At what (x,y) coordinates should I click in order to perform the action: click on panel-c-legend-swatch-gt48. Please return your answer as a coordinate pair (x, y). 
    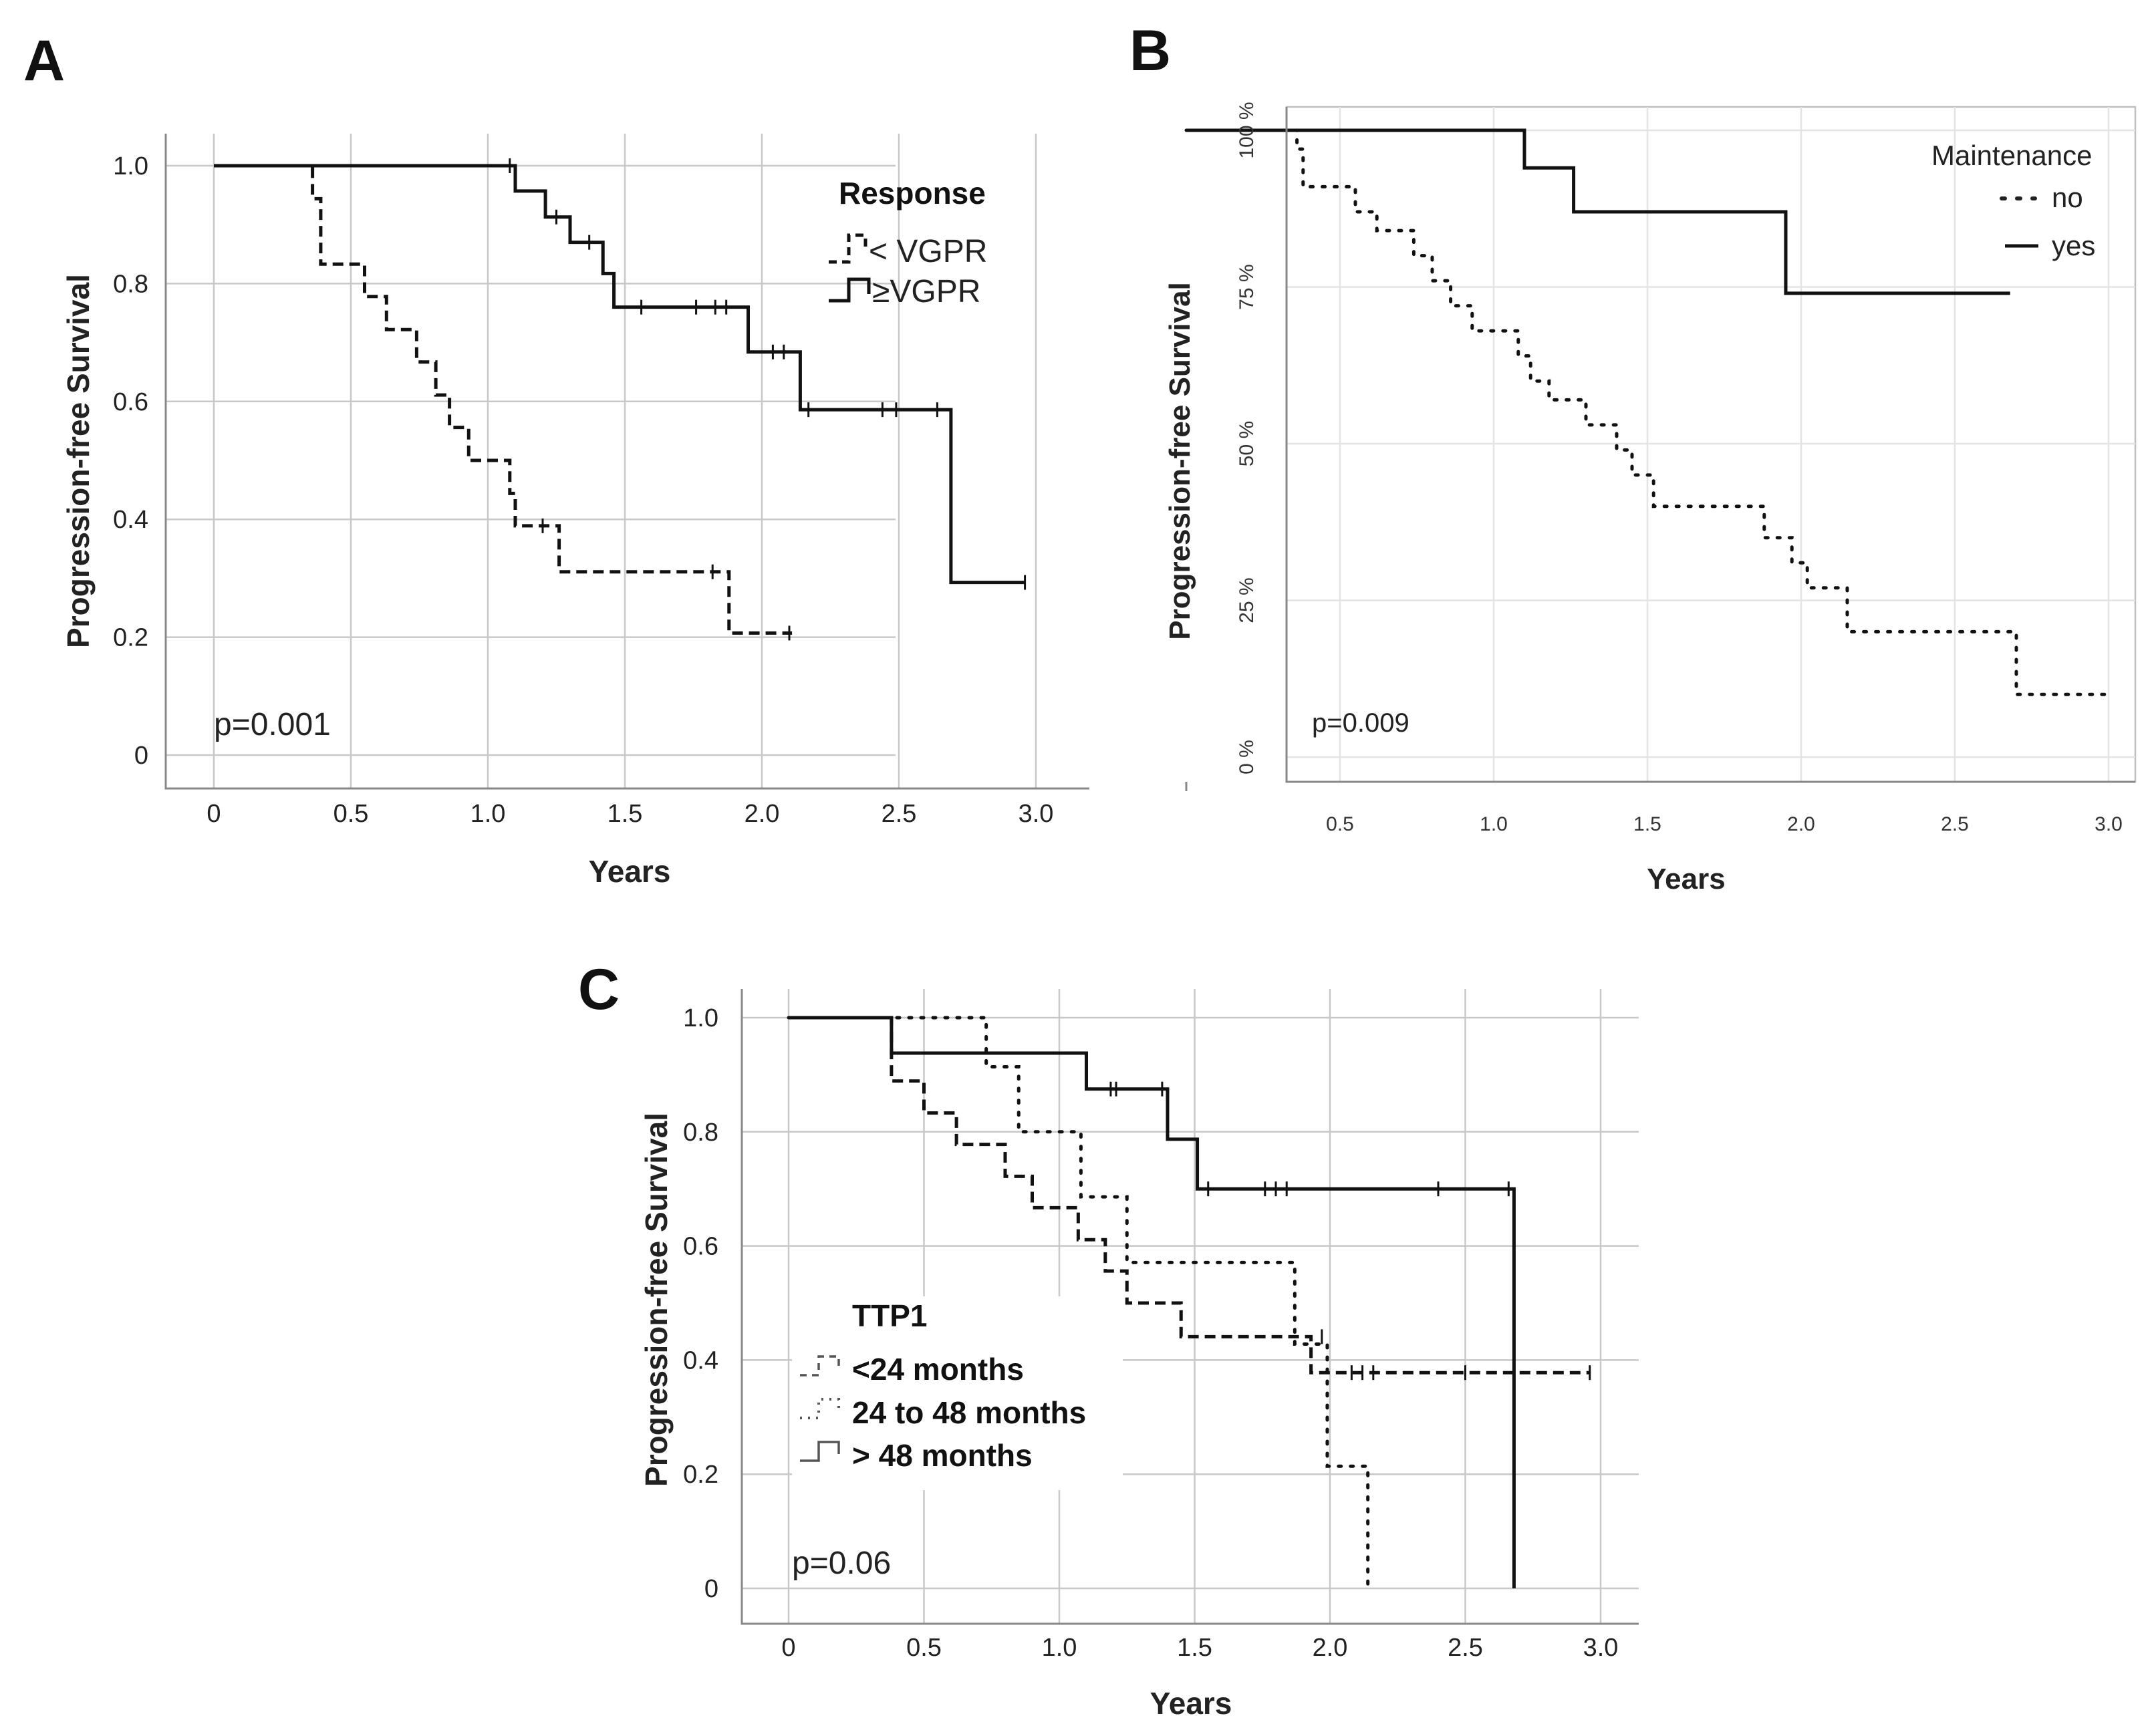
    Looking at the image, I should click on (820, 1451).